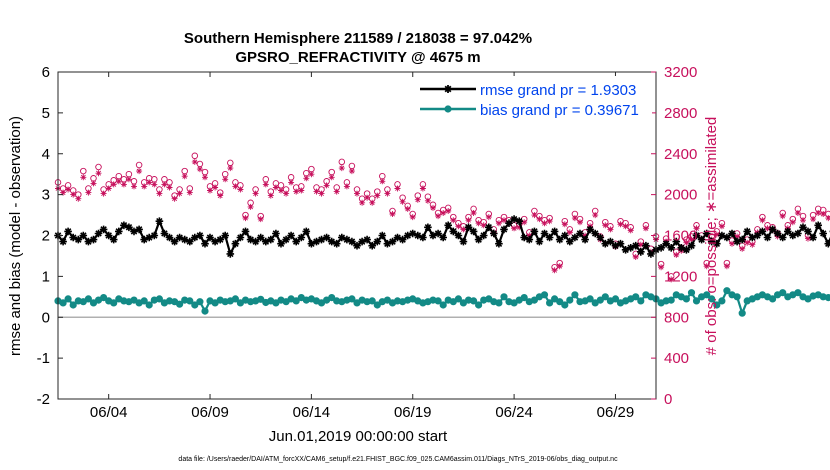 The width and height of the screenshot is (830, 470). I want to click on x-tick-label: 06/19, so click(413, 412).